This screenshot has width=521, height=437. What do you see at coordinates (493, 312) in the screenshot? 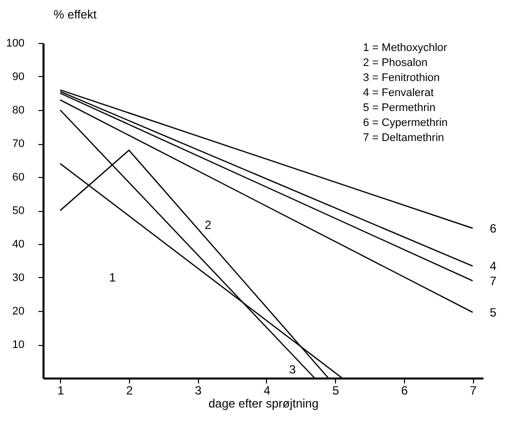
I see `text: 5` at bounding box center [493, 312].